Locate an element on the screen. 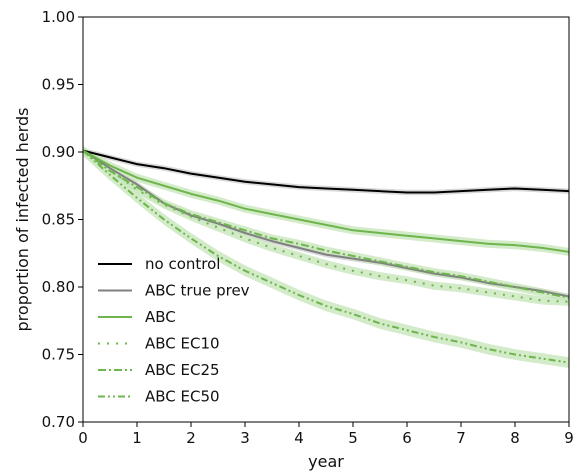  legend-label: ABC EC25 is located at coordinates (182, 370).